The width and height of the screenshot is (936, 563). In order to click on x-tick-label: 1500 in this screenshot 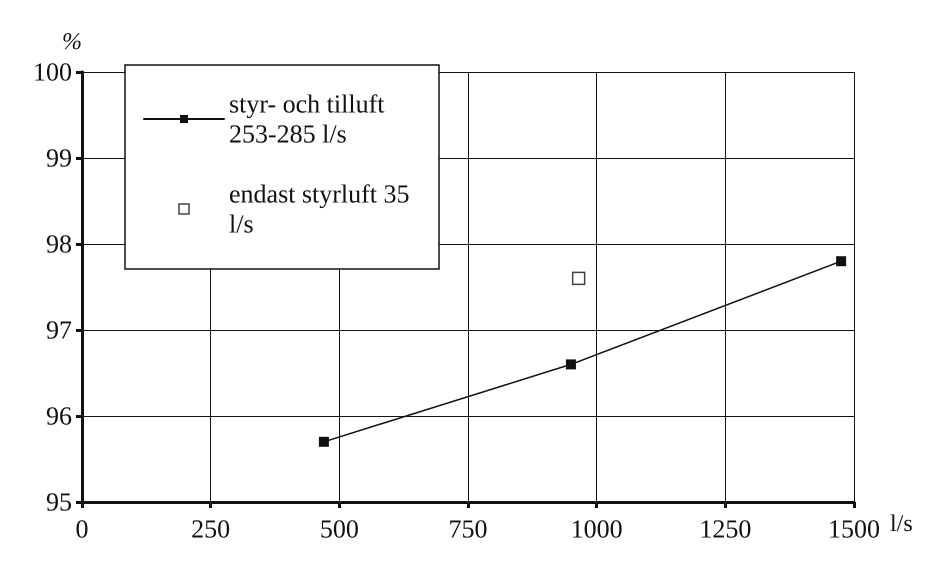, I will do `click(854, 529)`.